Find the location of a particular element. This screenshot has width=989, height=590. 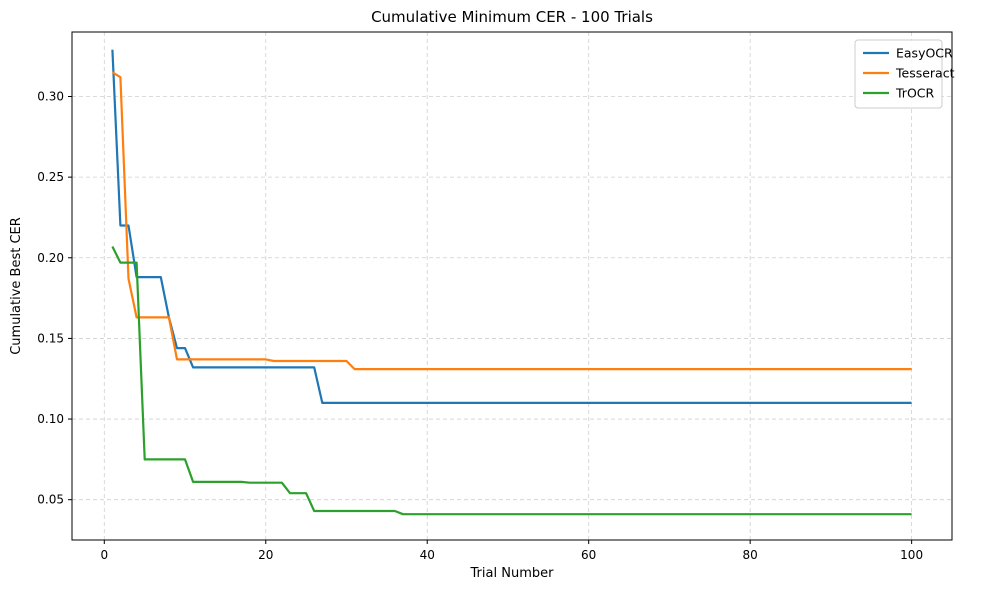

y-axis-ticks: 0.05 0.10 0.15 0.20 0.25 0.30 is located at coordinates (54, 298).